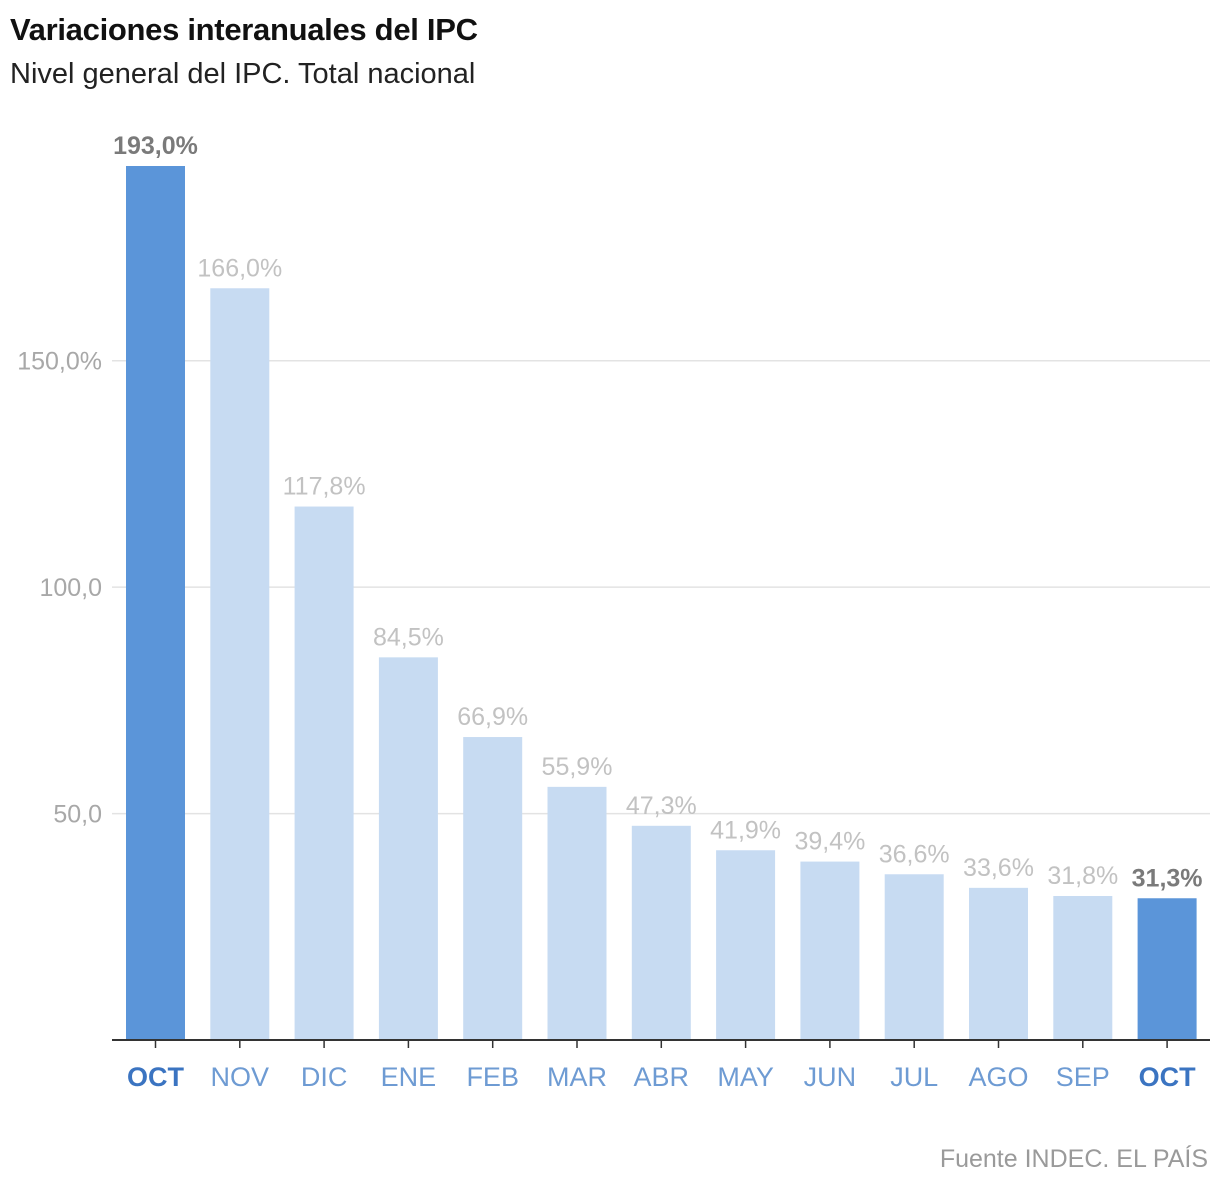 This screenshot has height=1190, width=1220. Describe the element at coordinates (59, 362) in the screenshot. I see `y-tick-label: 150,0%` at that location.